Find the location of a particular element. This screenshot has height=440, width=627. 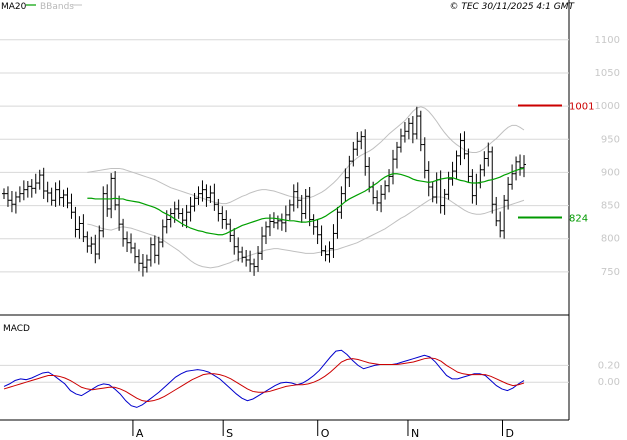

macd-grid is located at coordinates (284, 373).